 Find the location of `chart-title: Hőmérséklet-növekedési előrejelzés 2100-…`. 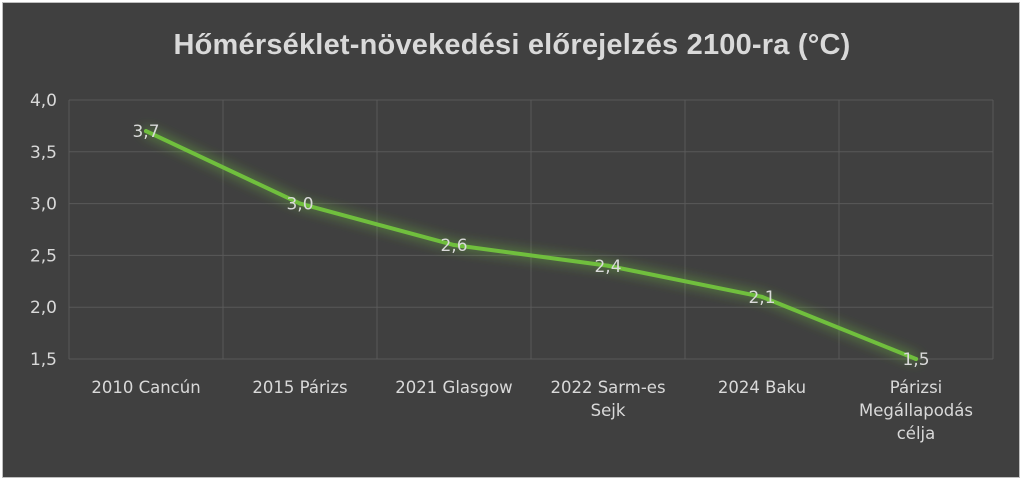

chart-title: Hőmérséklet-növekedési előrejelzés 2100-… is located at coordinates (512, 45).